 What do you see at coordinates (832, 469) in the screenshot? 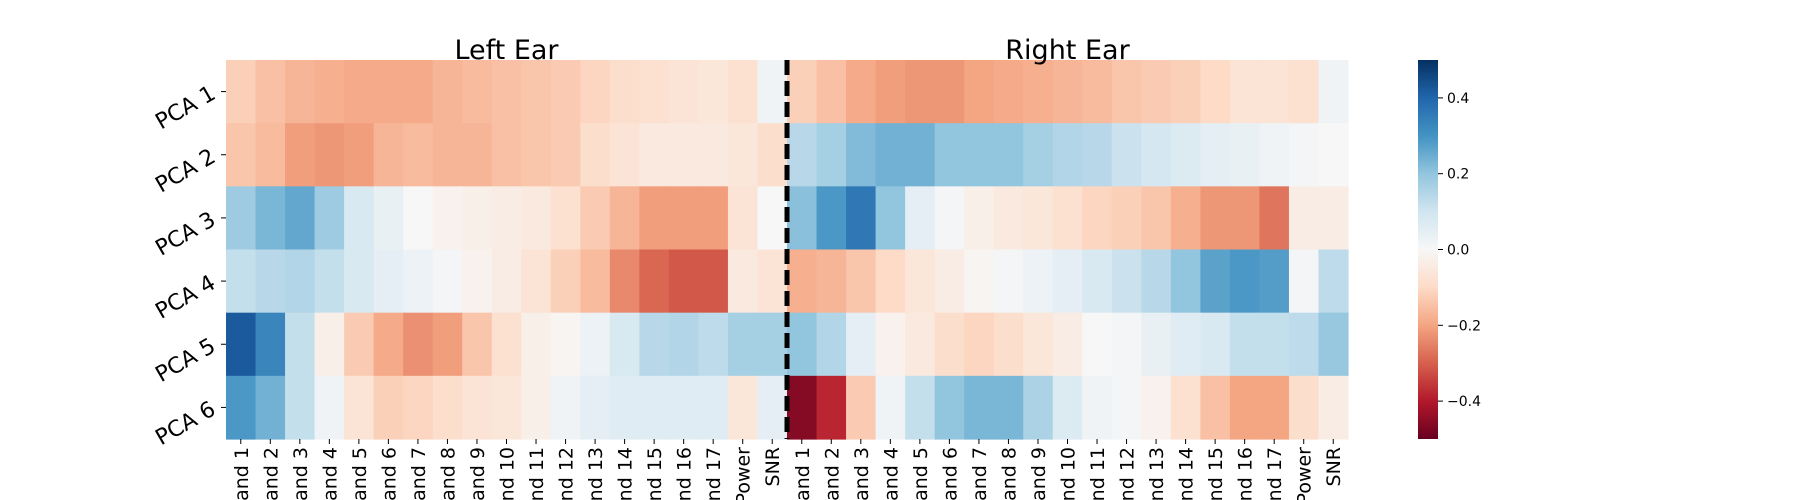
I see `column-label-group: Band 2` at bounding box center [832, 469].